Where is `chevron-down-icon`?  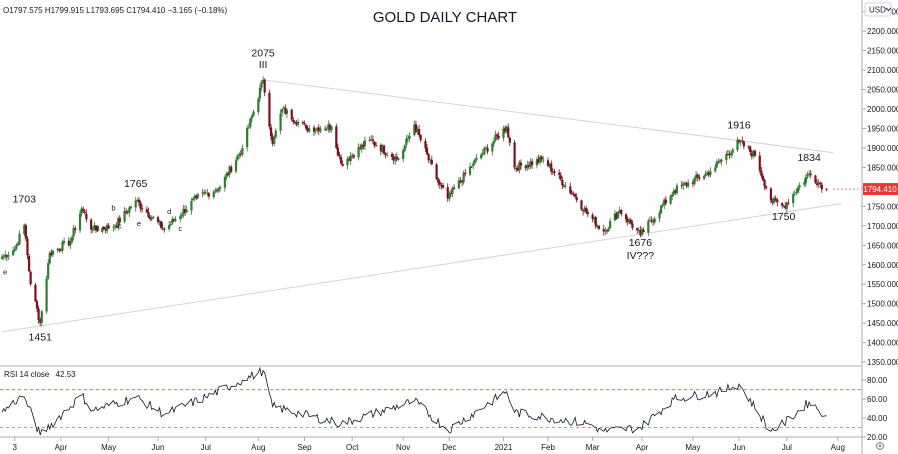
chevron-down-icon is located at coordinates (888, 9).